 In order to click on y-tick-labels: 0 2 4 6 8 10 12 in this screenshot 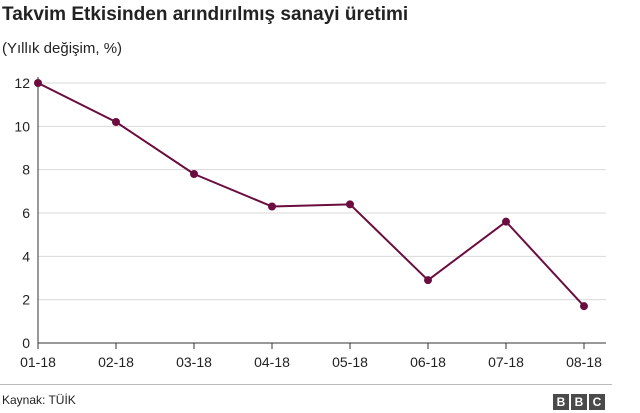, I will do `click(22, 213)`.